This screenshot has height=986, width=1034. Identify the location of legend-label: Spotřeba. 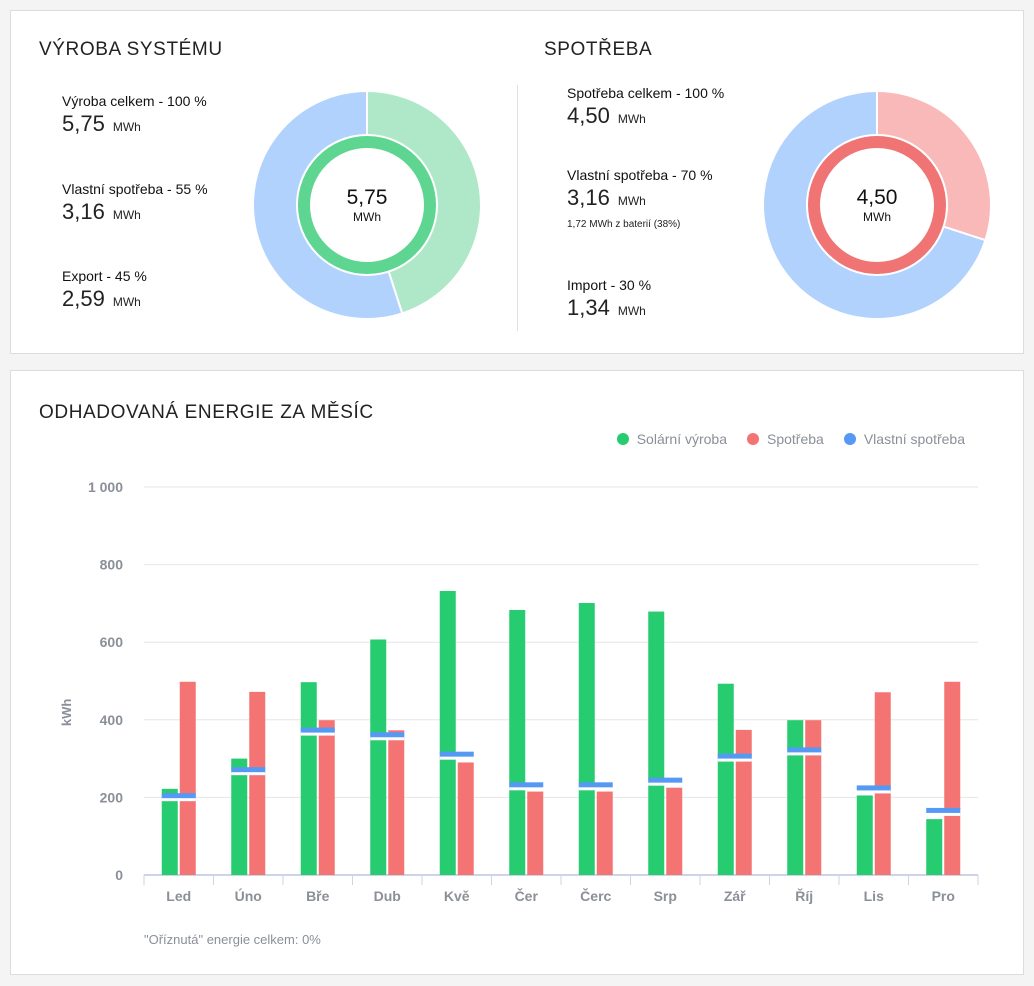
(795, 439).